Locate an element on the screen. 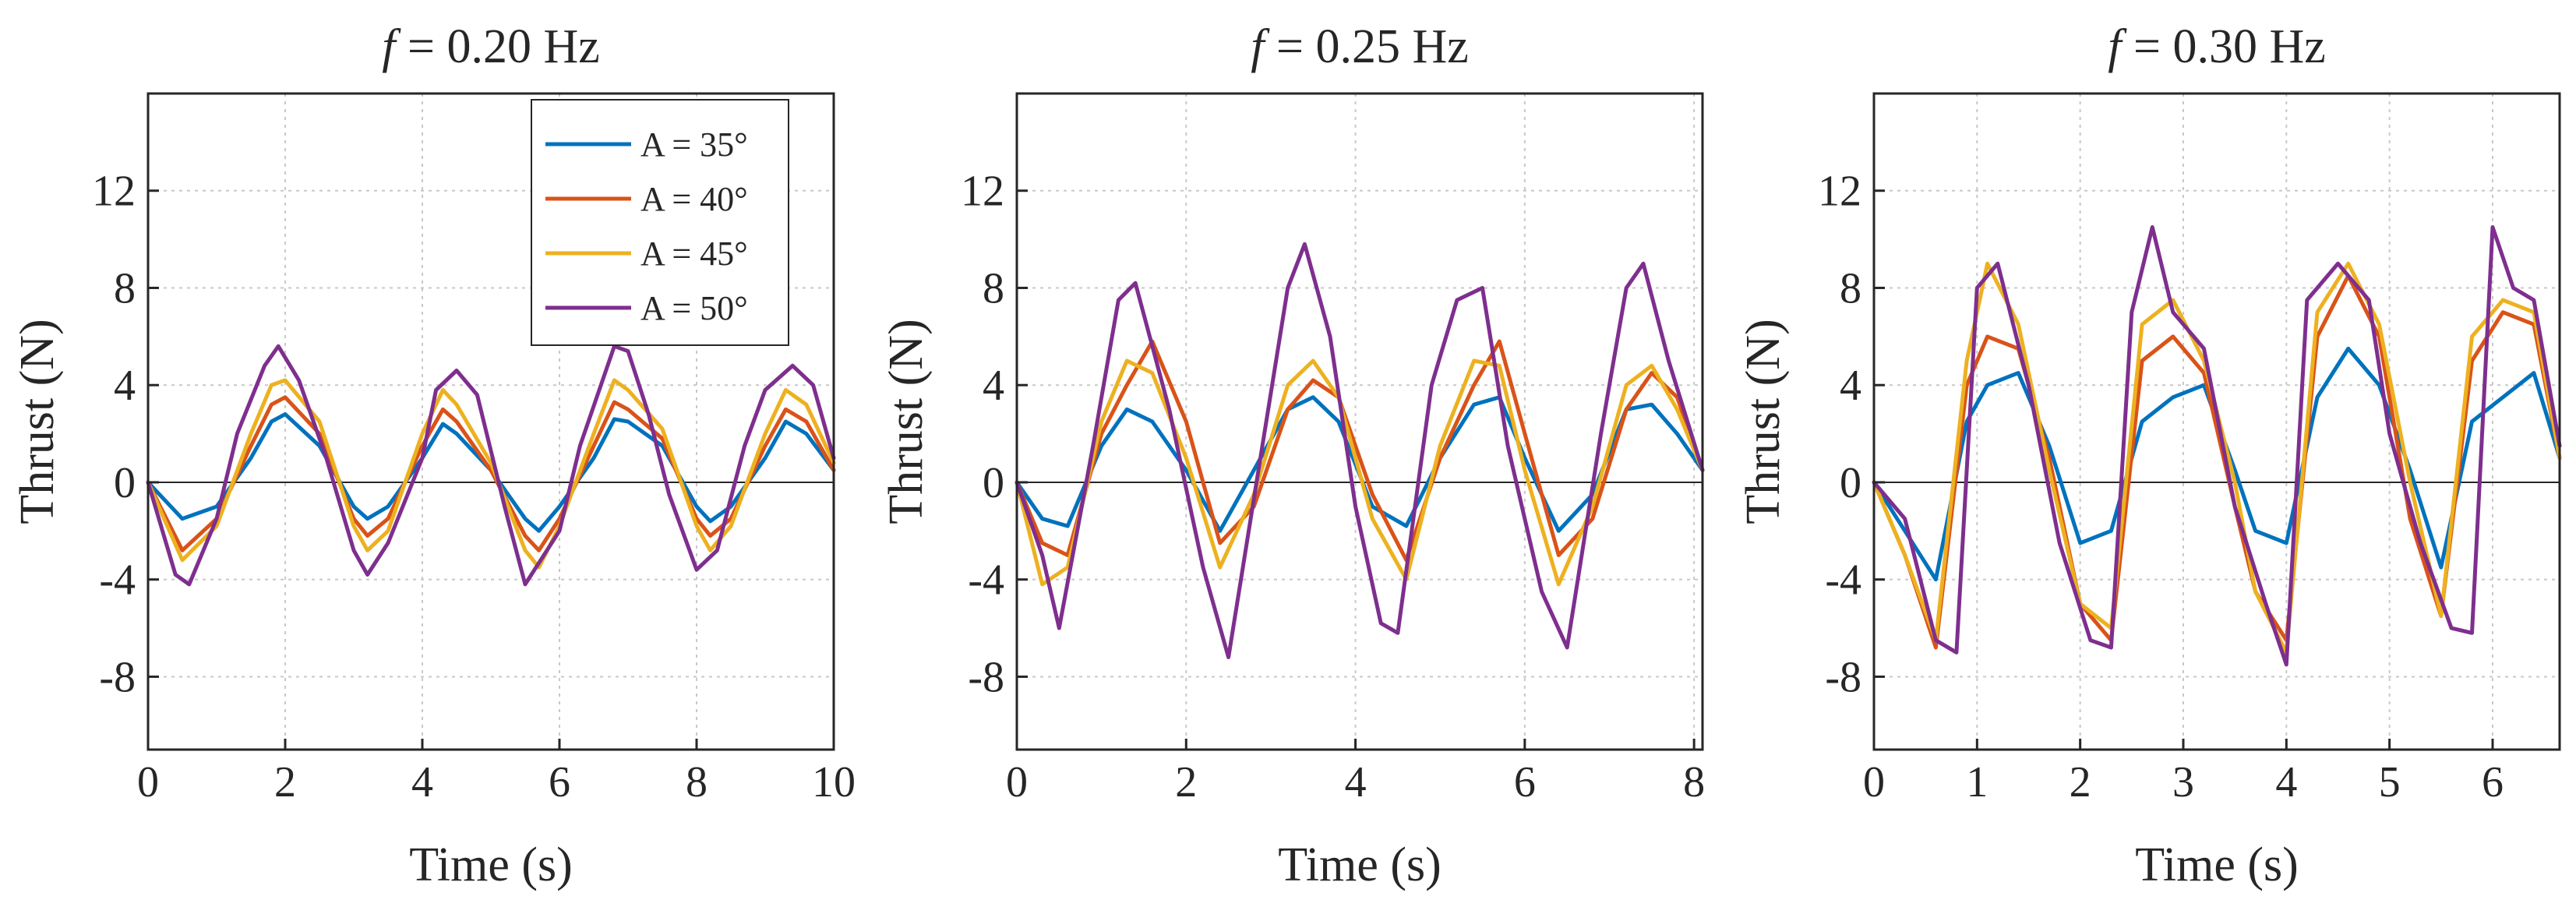 Image resolution: width=2576 pixels, height=907 pixels. panel-2-x-tick-label: 2 is located at coordinates (1186, 782).